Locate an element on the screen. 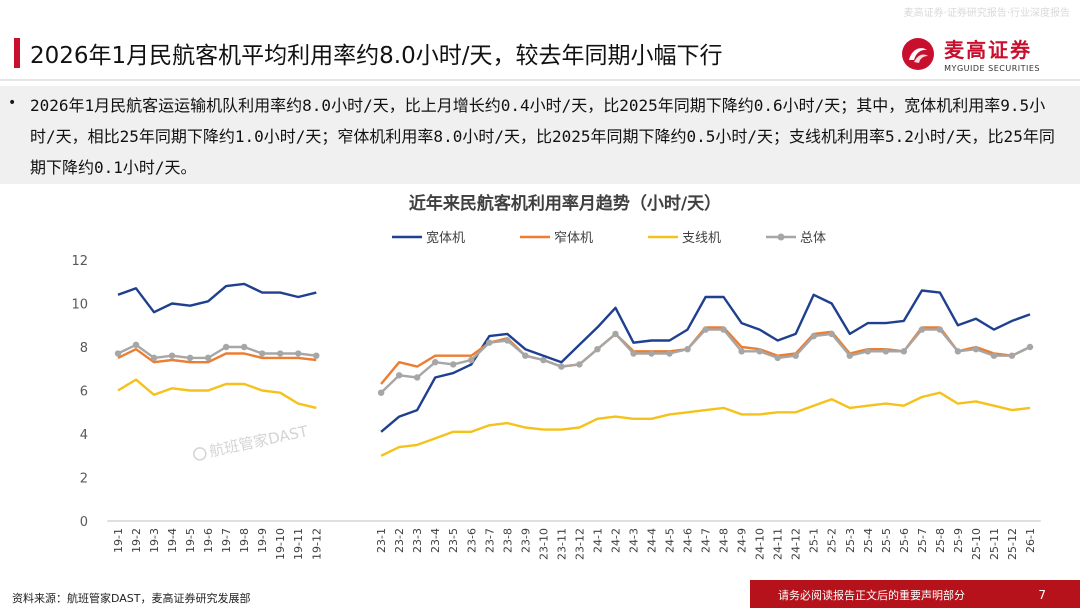  legend-item: 窄体机 is located at coordinates (556, 238).